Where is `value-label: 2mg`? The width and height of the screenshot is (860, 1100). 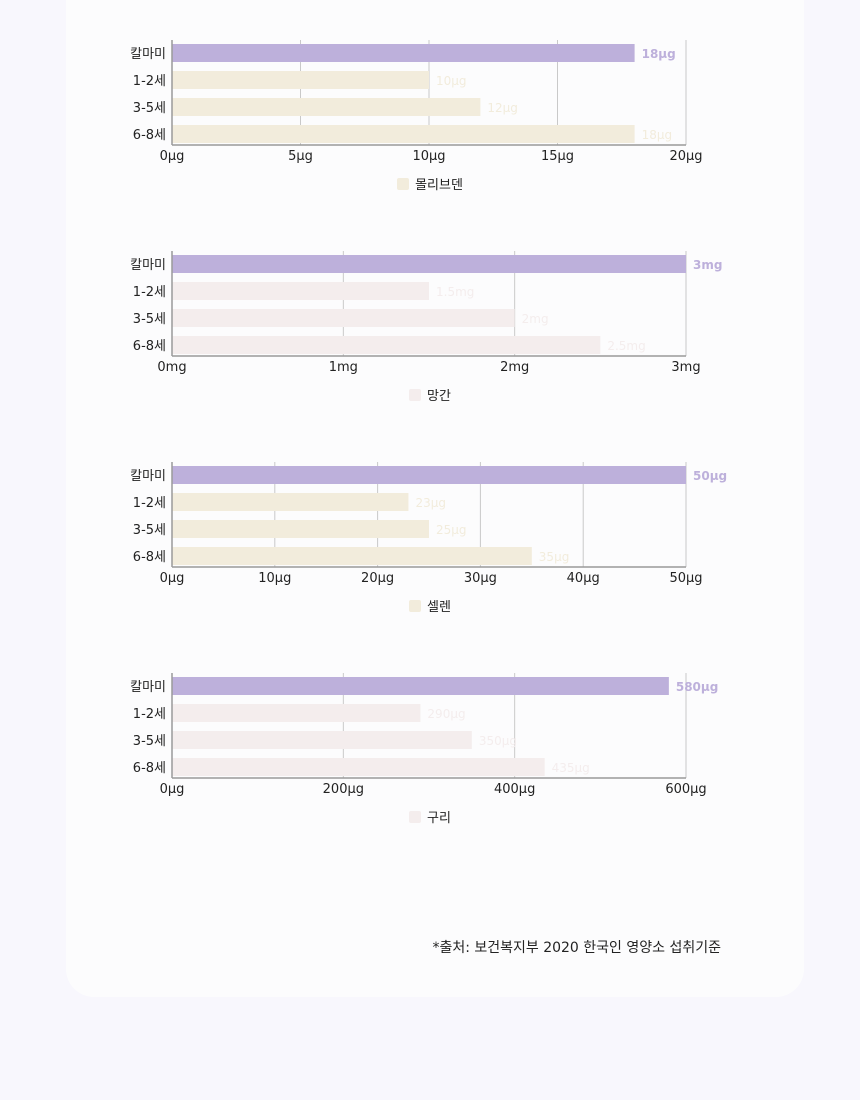
value-label: 2mg is located at coordinates (535, 319).